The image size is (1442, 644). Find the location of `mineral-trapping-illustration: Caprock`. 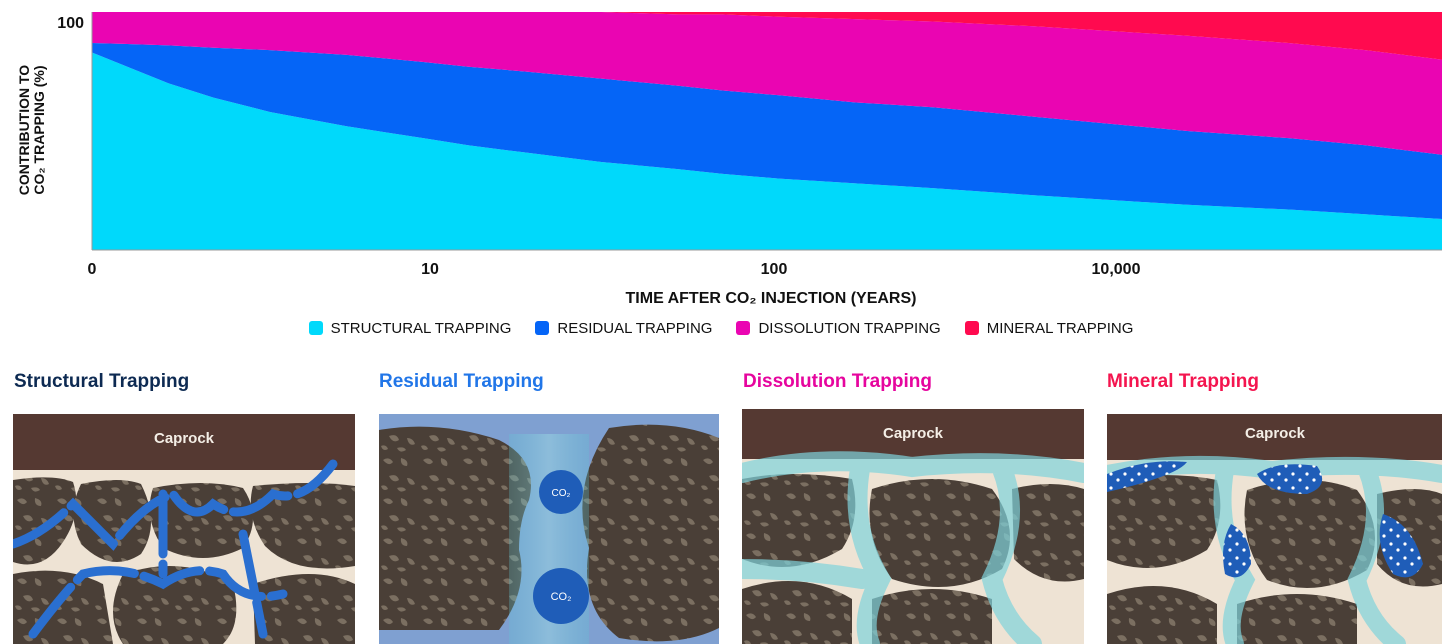

mineral-trapping-illustration: Caprock is located at coordinates (1274, 529).